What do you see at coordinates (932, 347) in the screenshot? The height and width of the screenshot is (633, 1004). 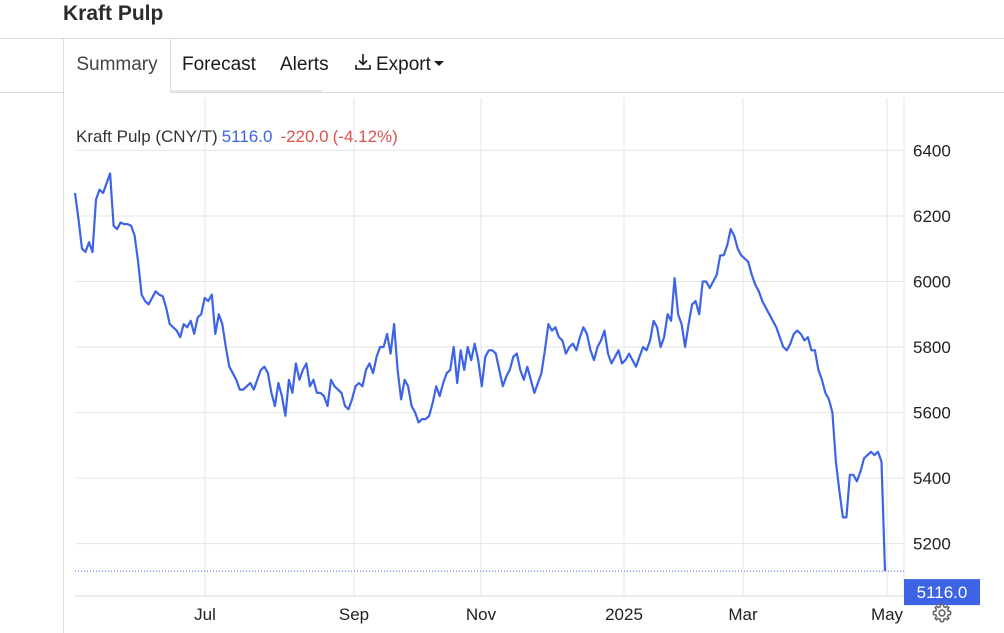 I see `y-tick-label: 5800` at bounding box center [932, 347].